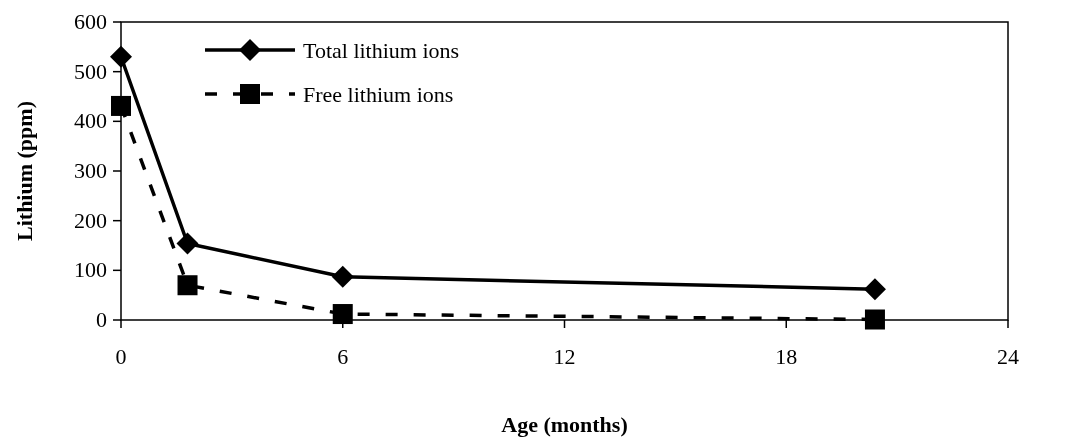 The height and width of the screenshot is (444, 1065). Describe the element at coordinates (90, 121) in the screenshot. I see `y-tick-label: 400` at that location.